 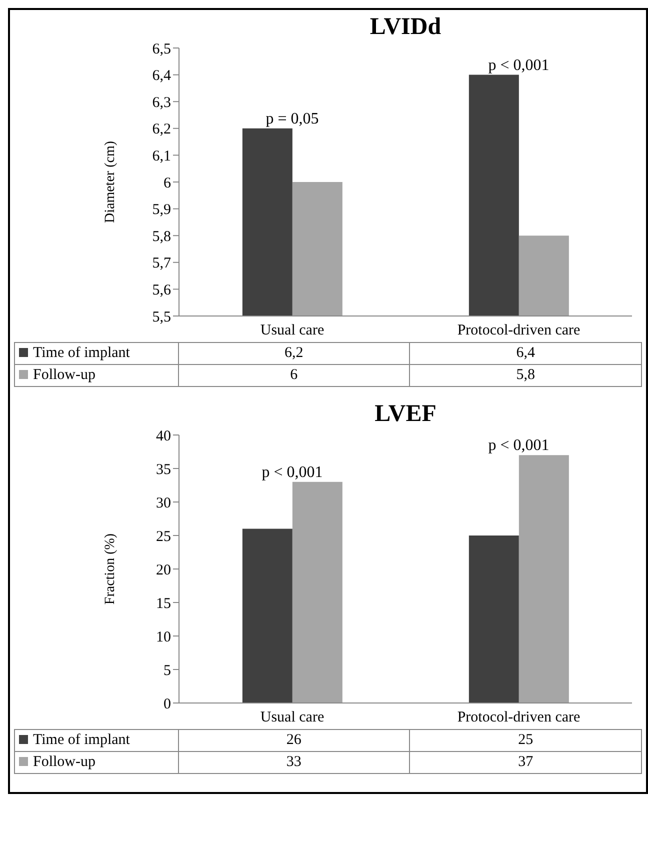 I want to click on y-tick-label: 6, so click(x=168, y=183).